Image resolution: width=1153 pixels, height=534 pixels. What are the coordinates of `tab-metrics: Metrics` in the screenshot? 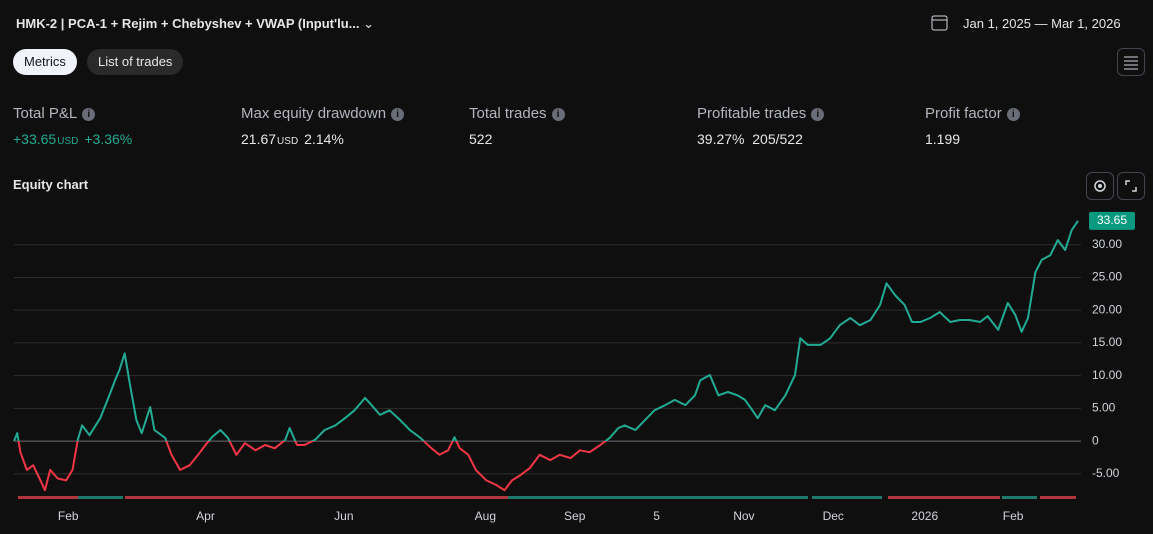 It's located at (45, 62).